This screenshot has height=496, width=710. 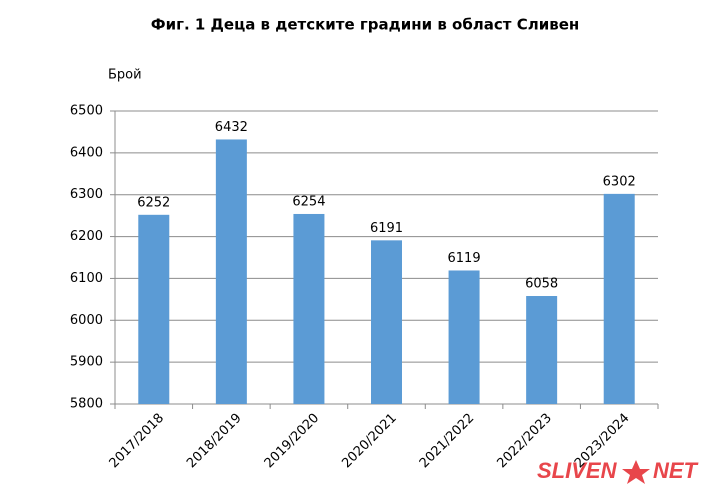 I want to click on y-tick-label: 6300, so click(x=86, y=194).